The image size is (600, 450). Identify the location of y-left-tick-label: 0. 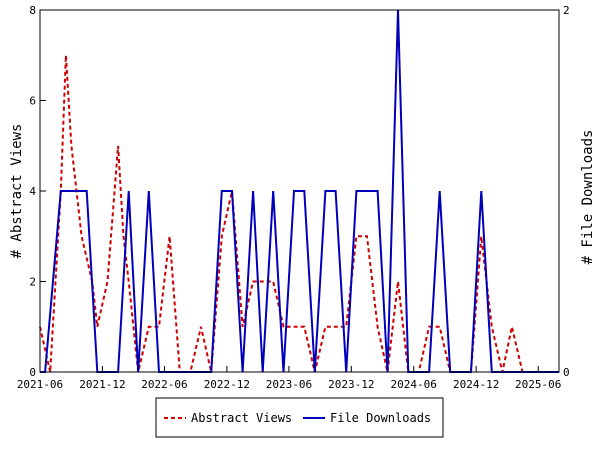
(32, 372).